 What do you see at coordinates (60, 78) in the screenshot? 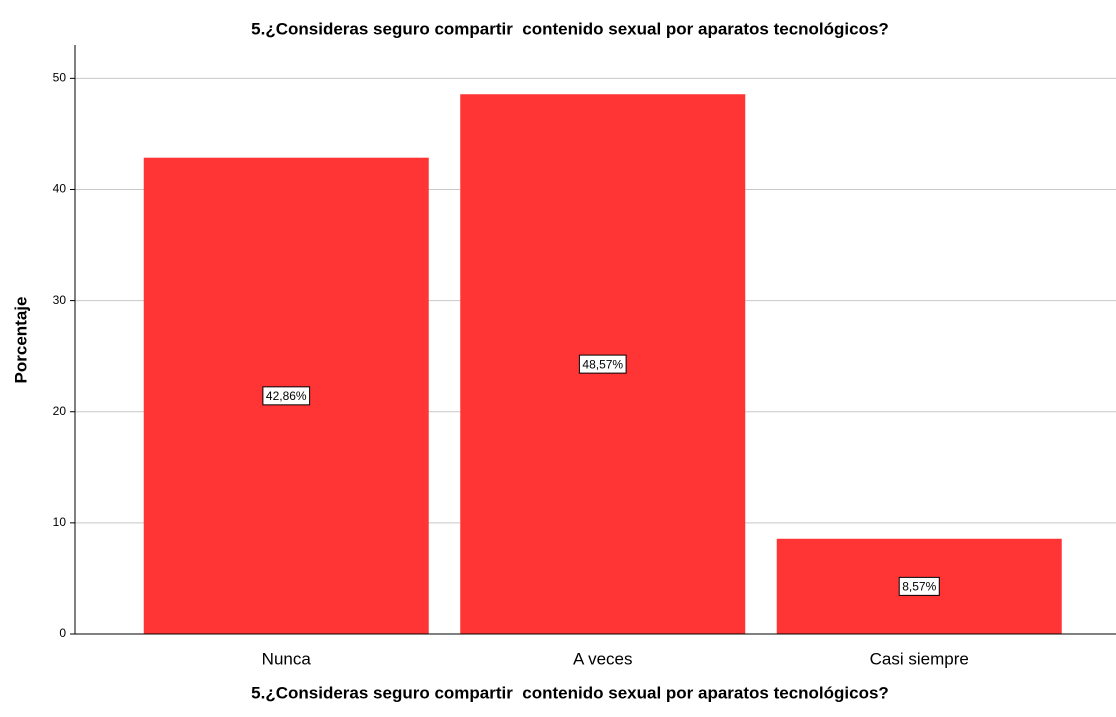
I see `y-tick-label: 50` at bounding box center [60, 78].